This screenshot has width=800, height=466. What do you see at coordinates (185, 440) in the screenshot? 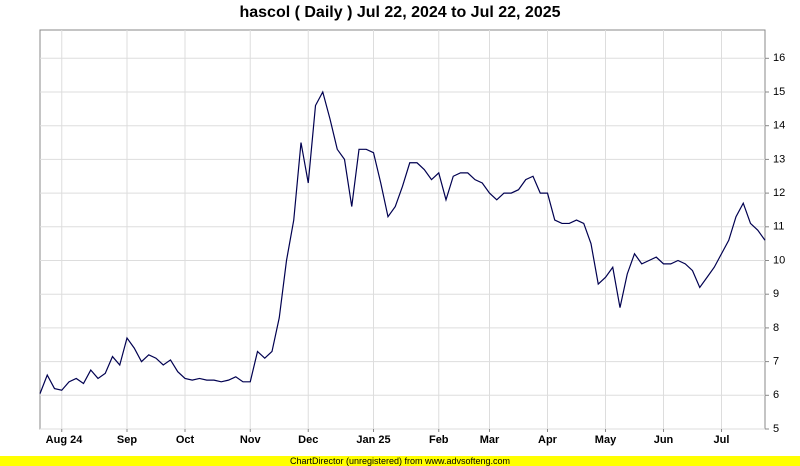
I see `x-tick-label: Oct` at bounding box center [185, 440].